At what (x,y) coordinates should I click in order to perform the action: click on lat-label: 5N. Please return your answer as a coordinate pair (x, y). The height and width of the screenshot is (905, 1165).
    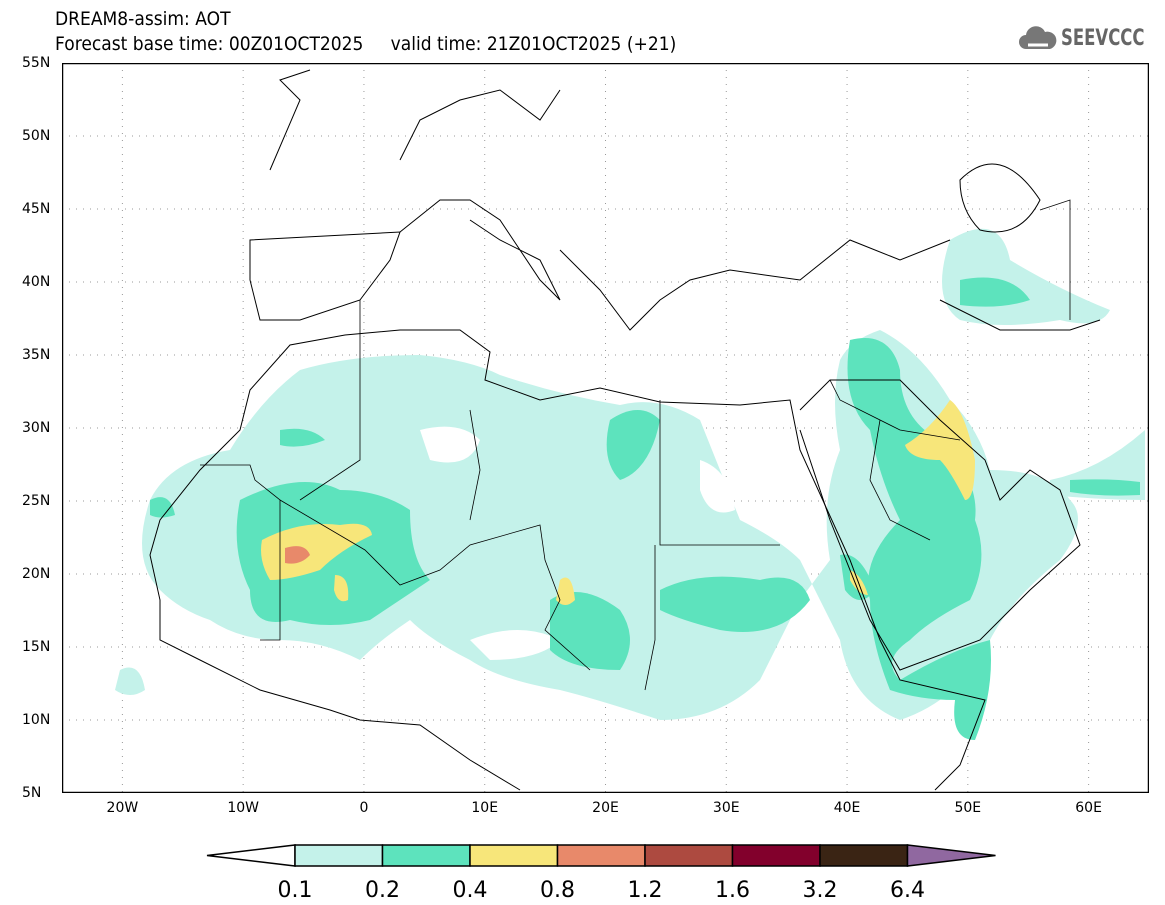
    Looking at the image, I should click on (32, 793).